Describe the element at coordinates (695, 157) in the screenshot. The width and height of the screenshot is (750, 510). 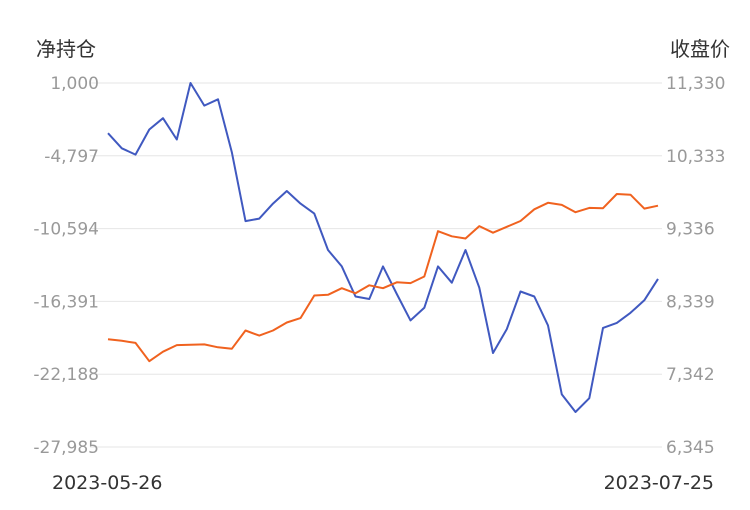
I see `right-tick-label: 10,333` at that location.